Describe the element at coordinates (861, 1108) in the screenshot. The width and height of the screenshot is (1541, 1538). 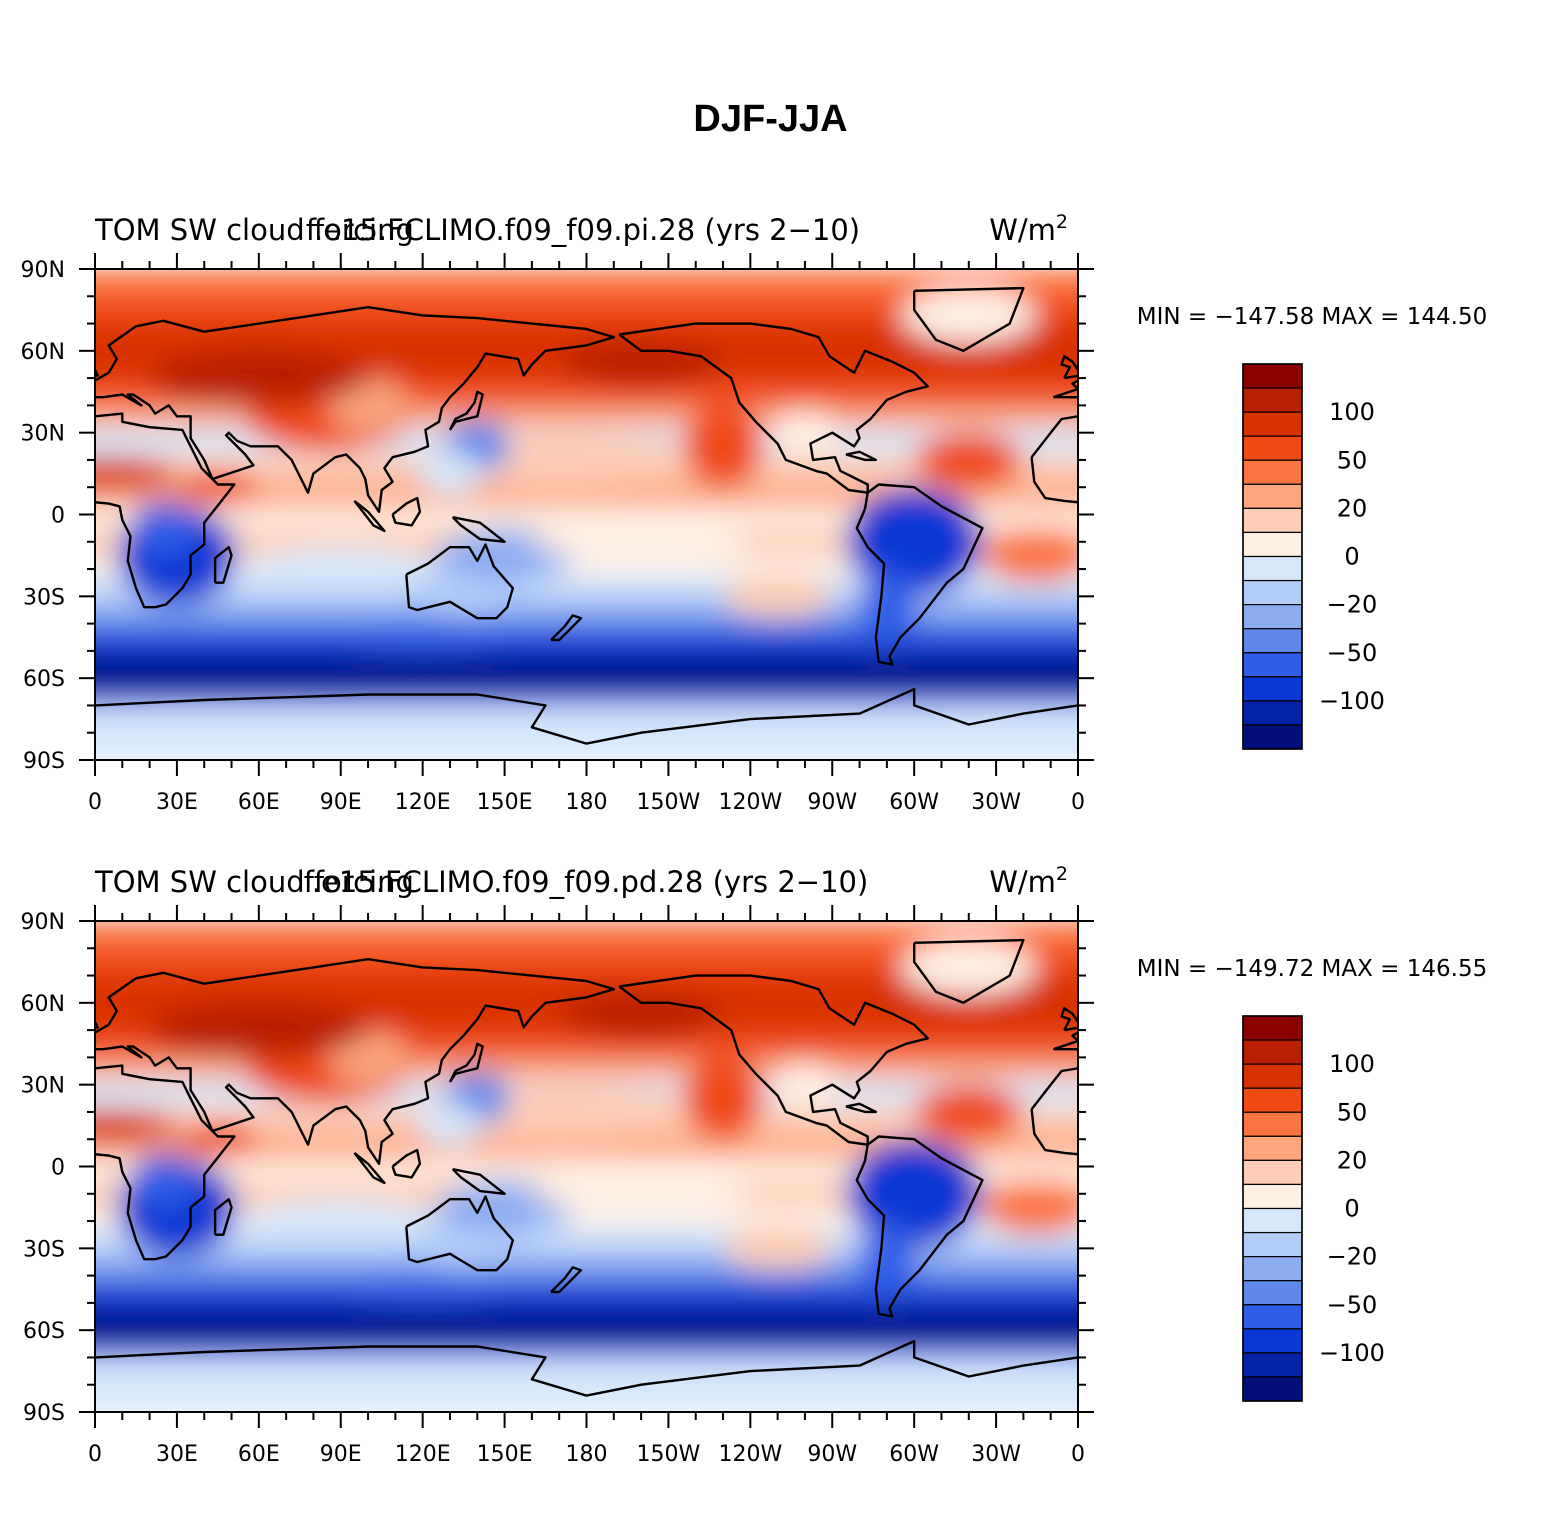
I see `coastline-cuba` at that location.